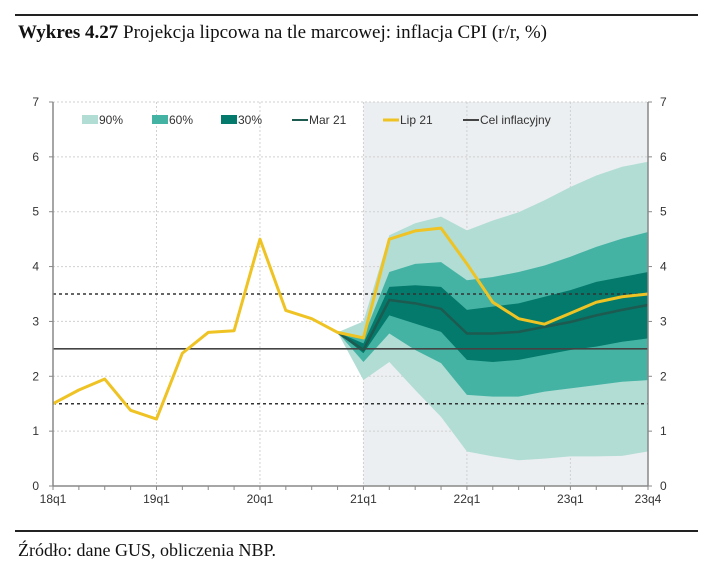  Describe the element at coordinates (35, 102) in the screenshot. I see `y-tick-label-left: 7` at that location.